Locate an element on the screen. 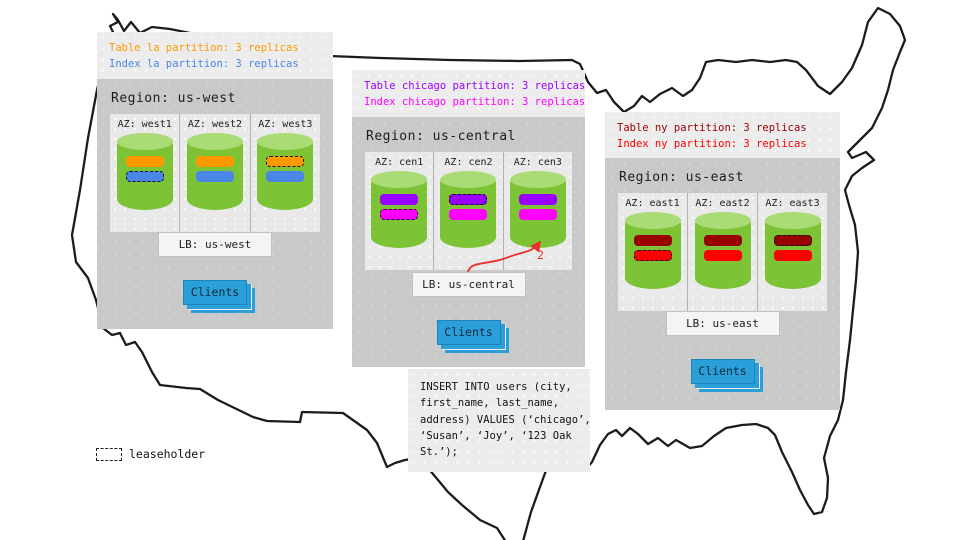 The width and height of the screenshot is (960, 540). az-row: AZ: east1 AZ: east2 AZ: east3 is located at coordinates (722, 252).